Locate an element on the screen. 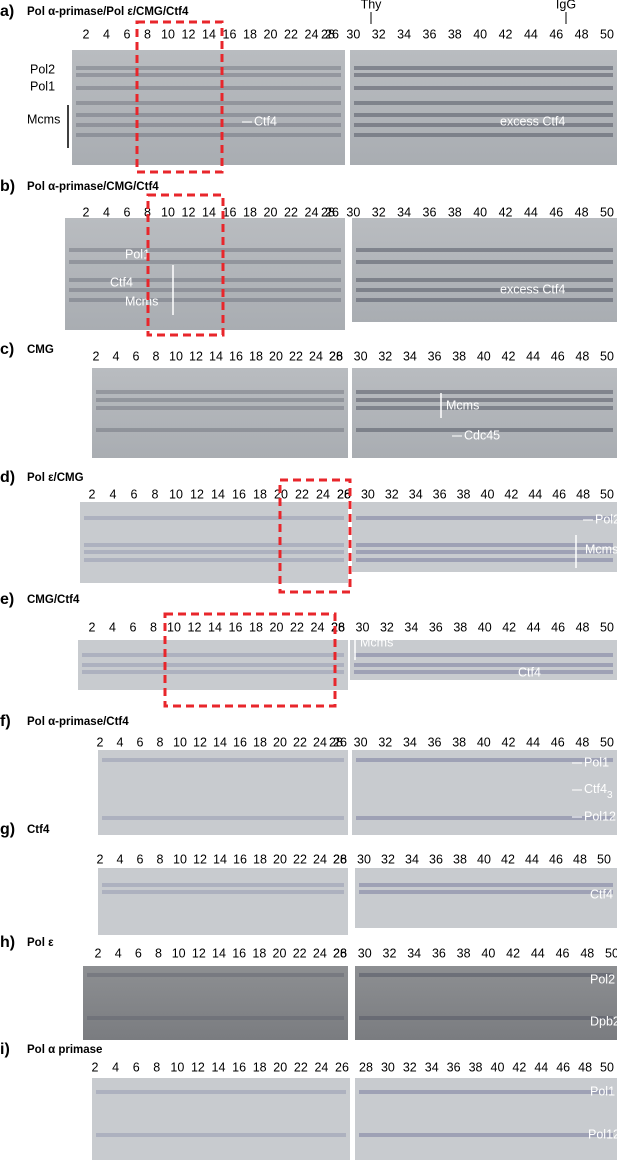  band-label: Pol12 is located at coordinates (600, 816).